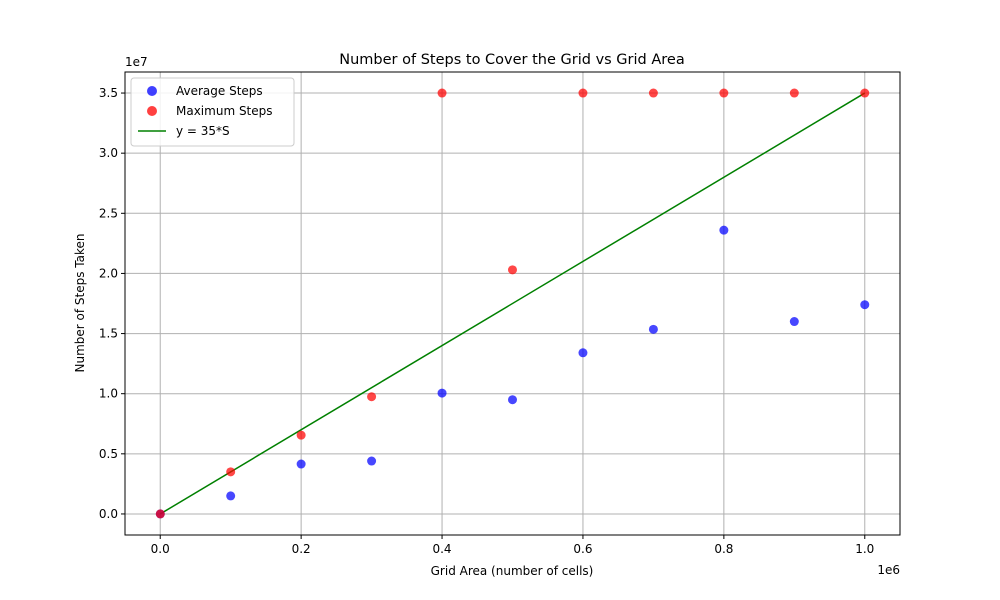 This screenshot has height=600, width=1000. I want to click on legend: Average Steps Maximum Steps y = 35*S, so click(212, 112).